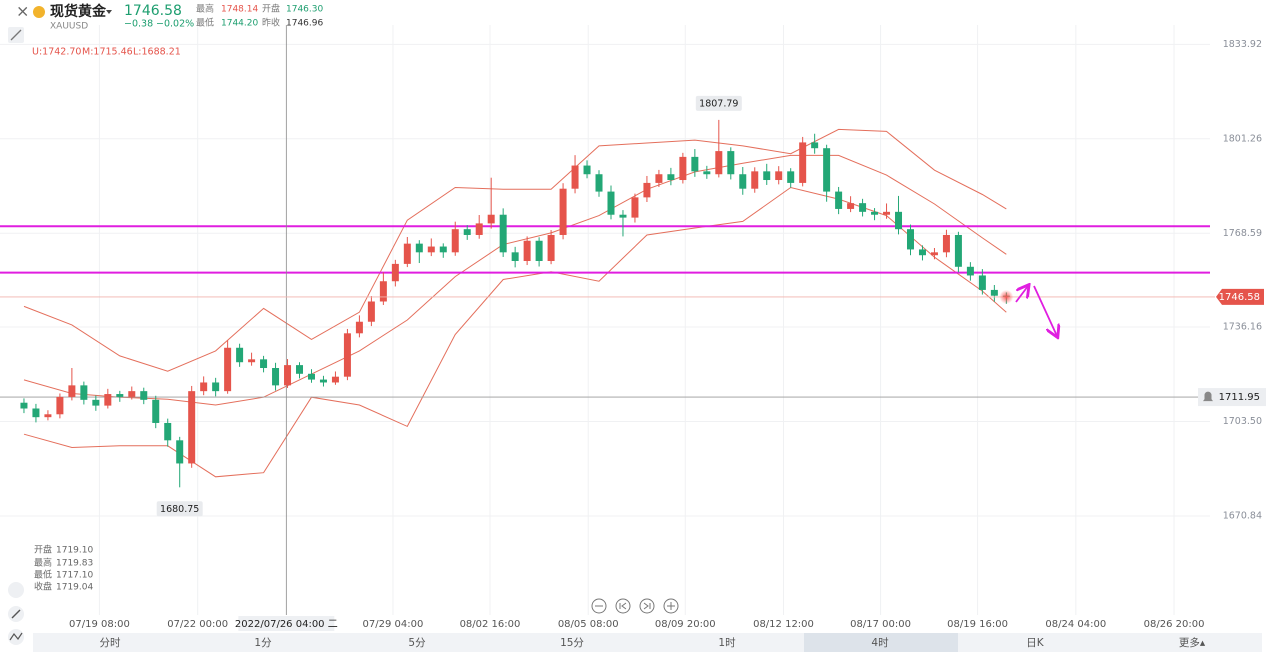 The height and width of the screenshot is (656, 1267). What do you see at coordinates (1242, 421) in the screenshot?
I see `y-tick-label: 1703.50` at bounding box center [1242, 421].